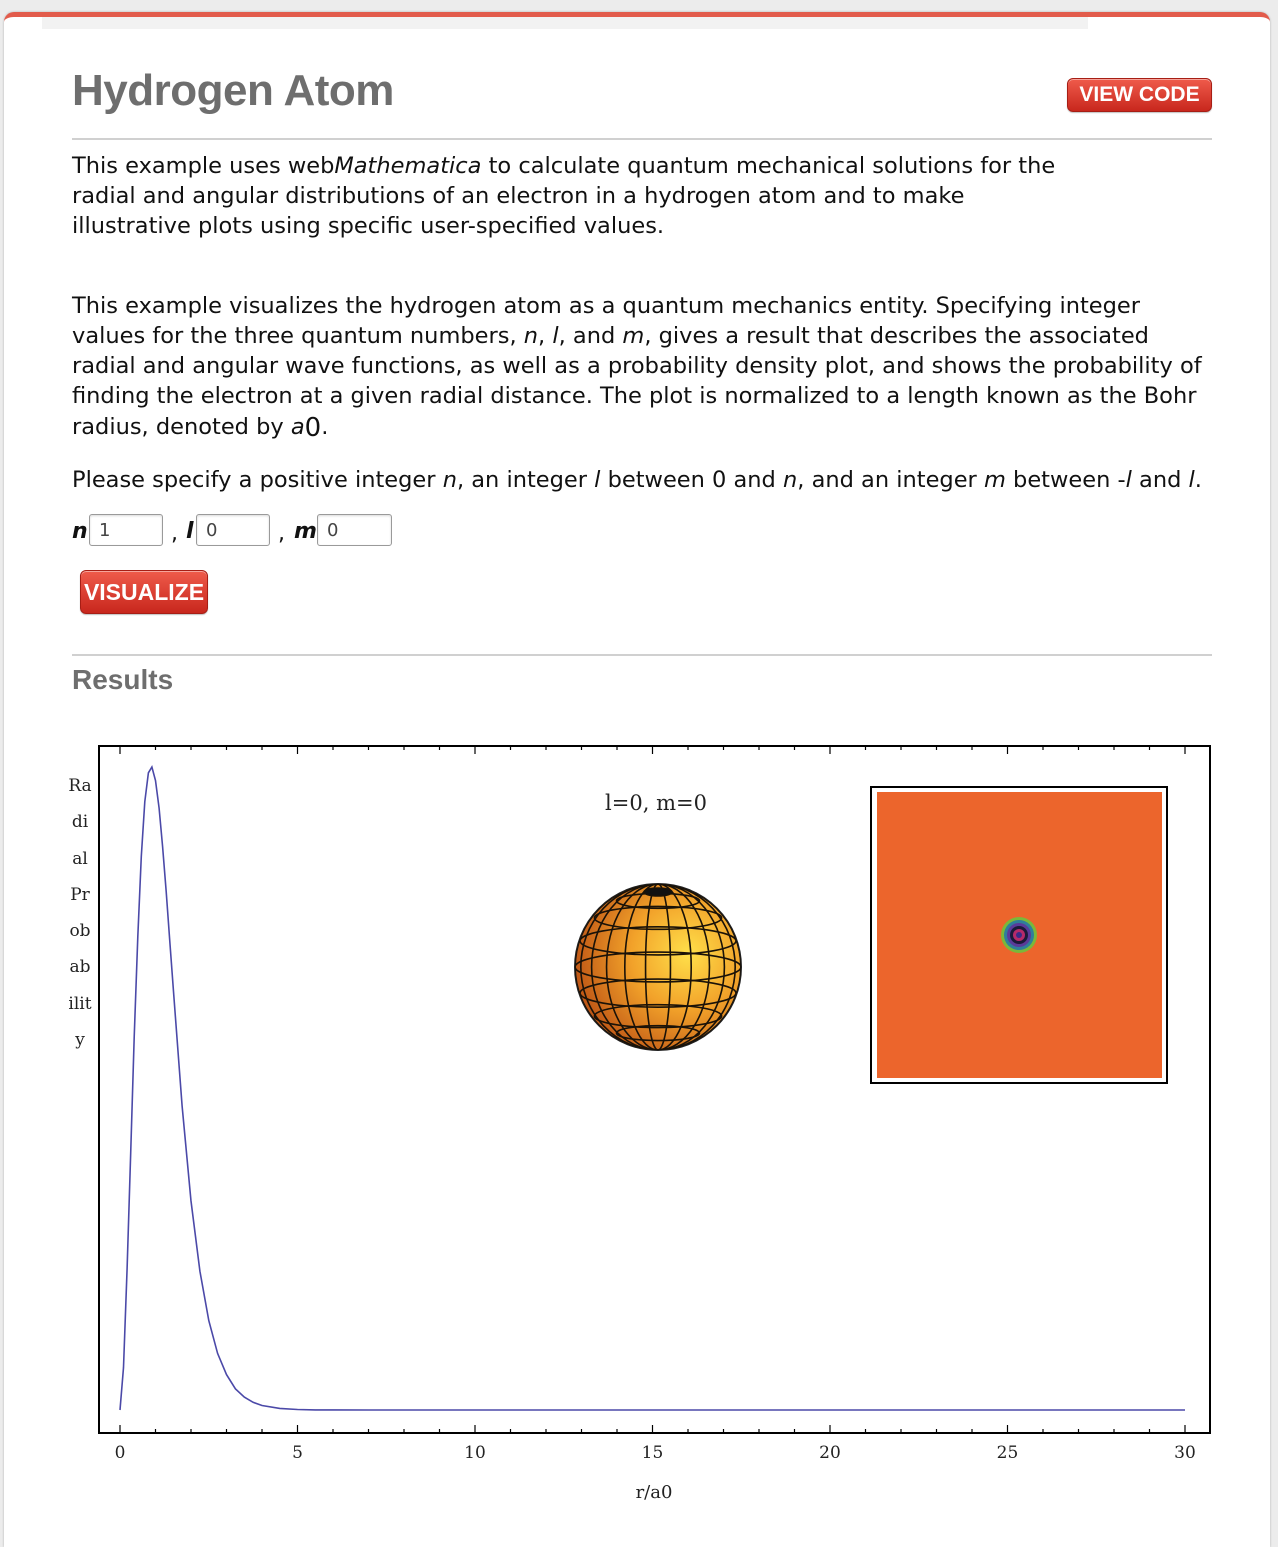  What do you see at coordinates (297, 1453) in the screenshot?
I see `x-tick-label: 5` at bounding box center [297, 1453].